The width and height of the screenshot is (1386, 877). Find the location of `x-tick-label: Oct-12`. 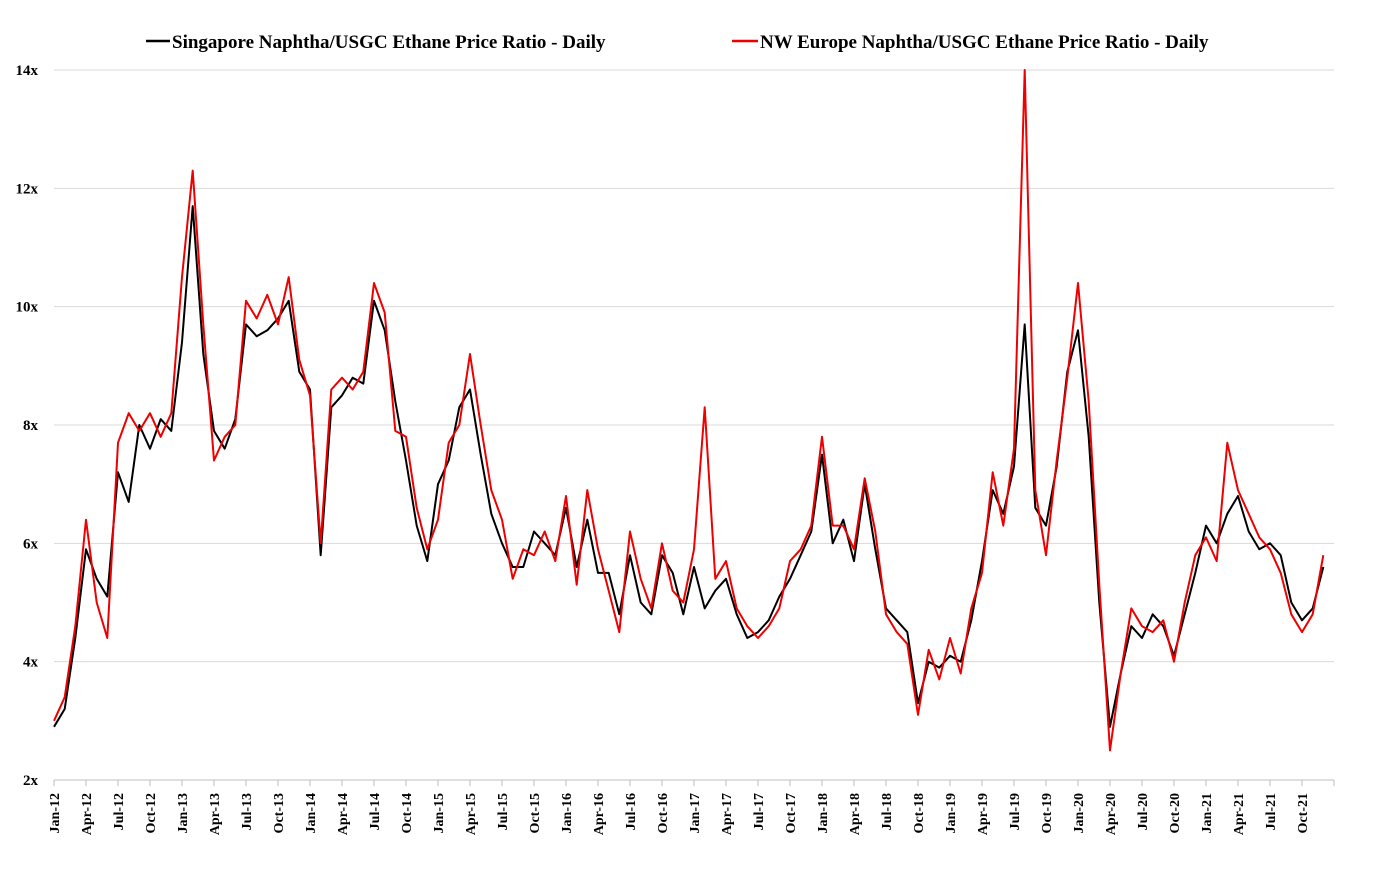

x-tick-label: Oct-12 is located at coordinates (151, 813).